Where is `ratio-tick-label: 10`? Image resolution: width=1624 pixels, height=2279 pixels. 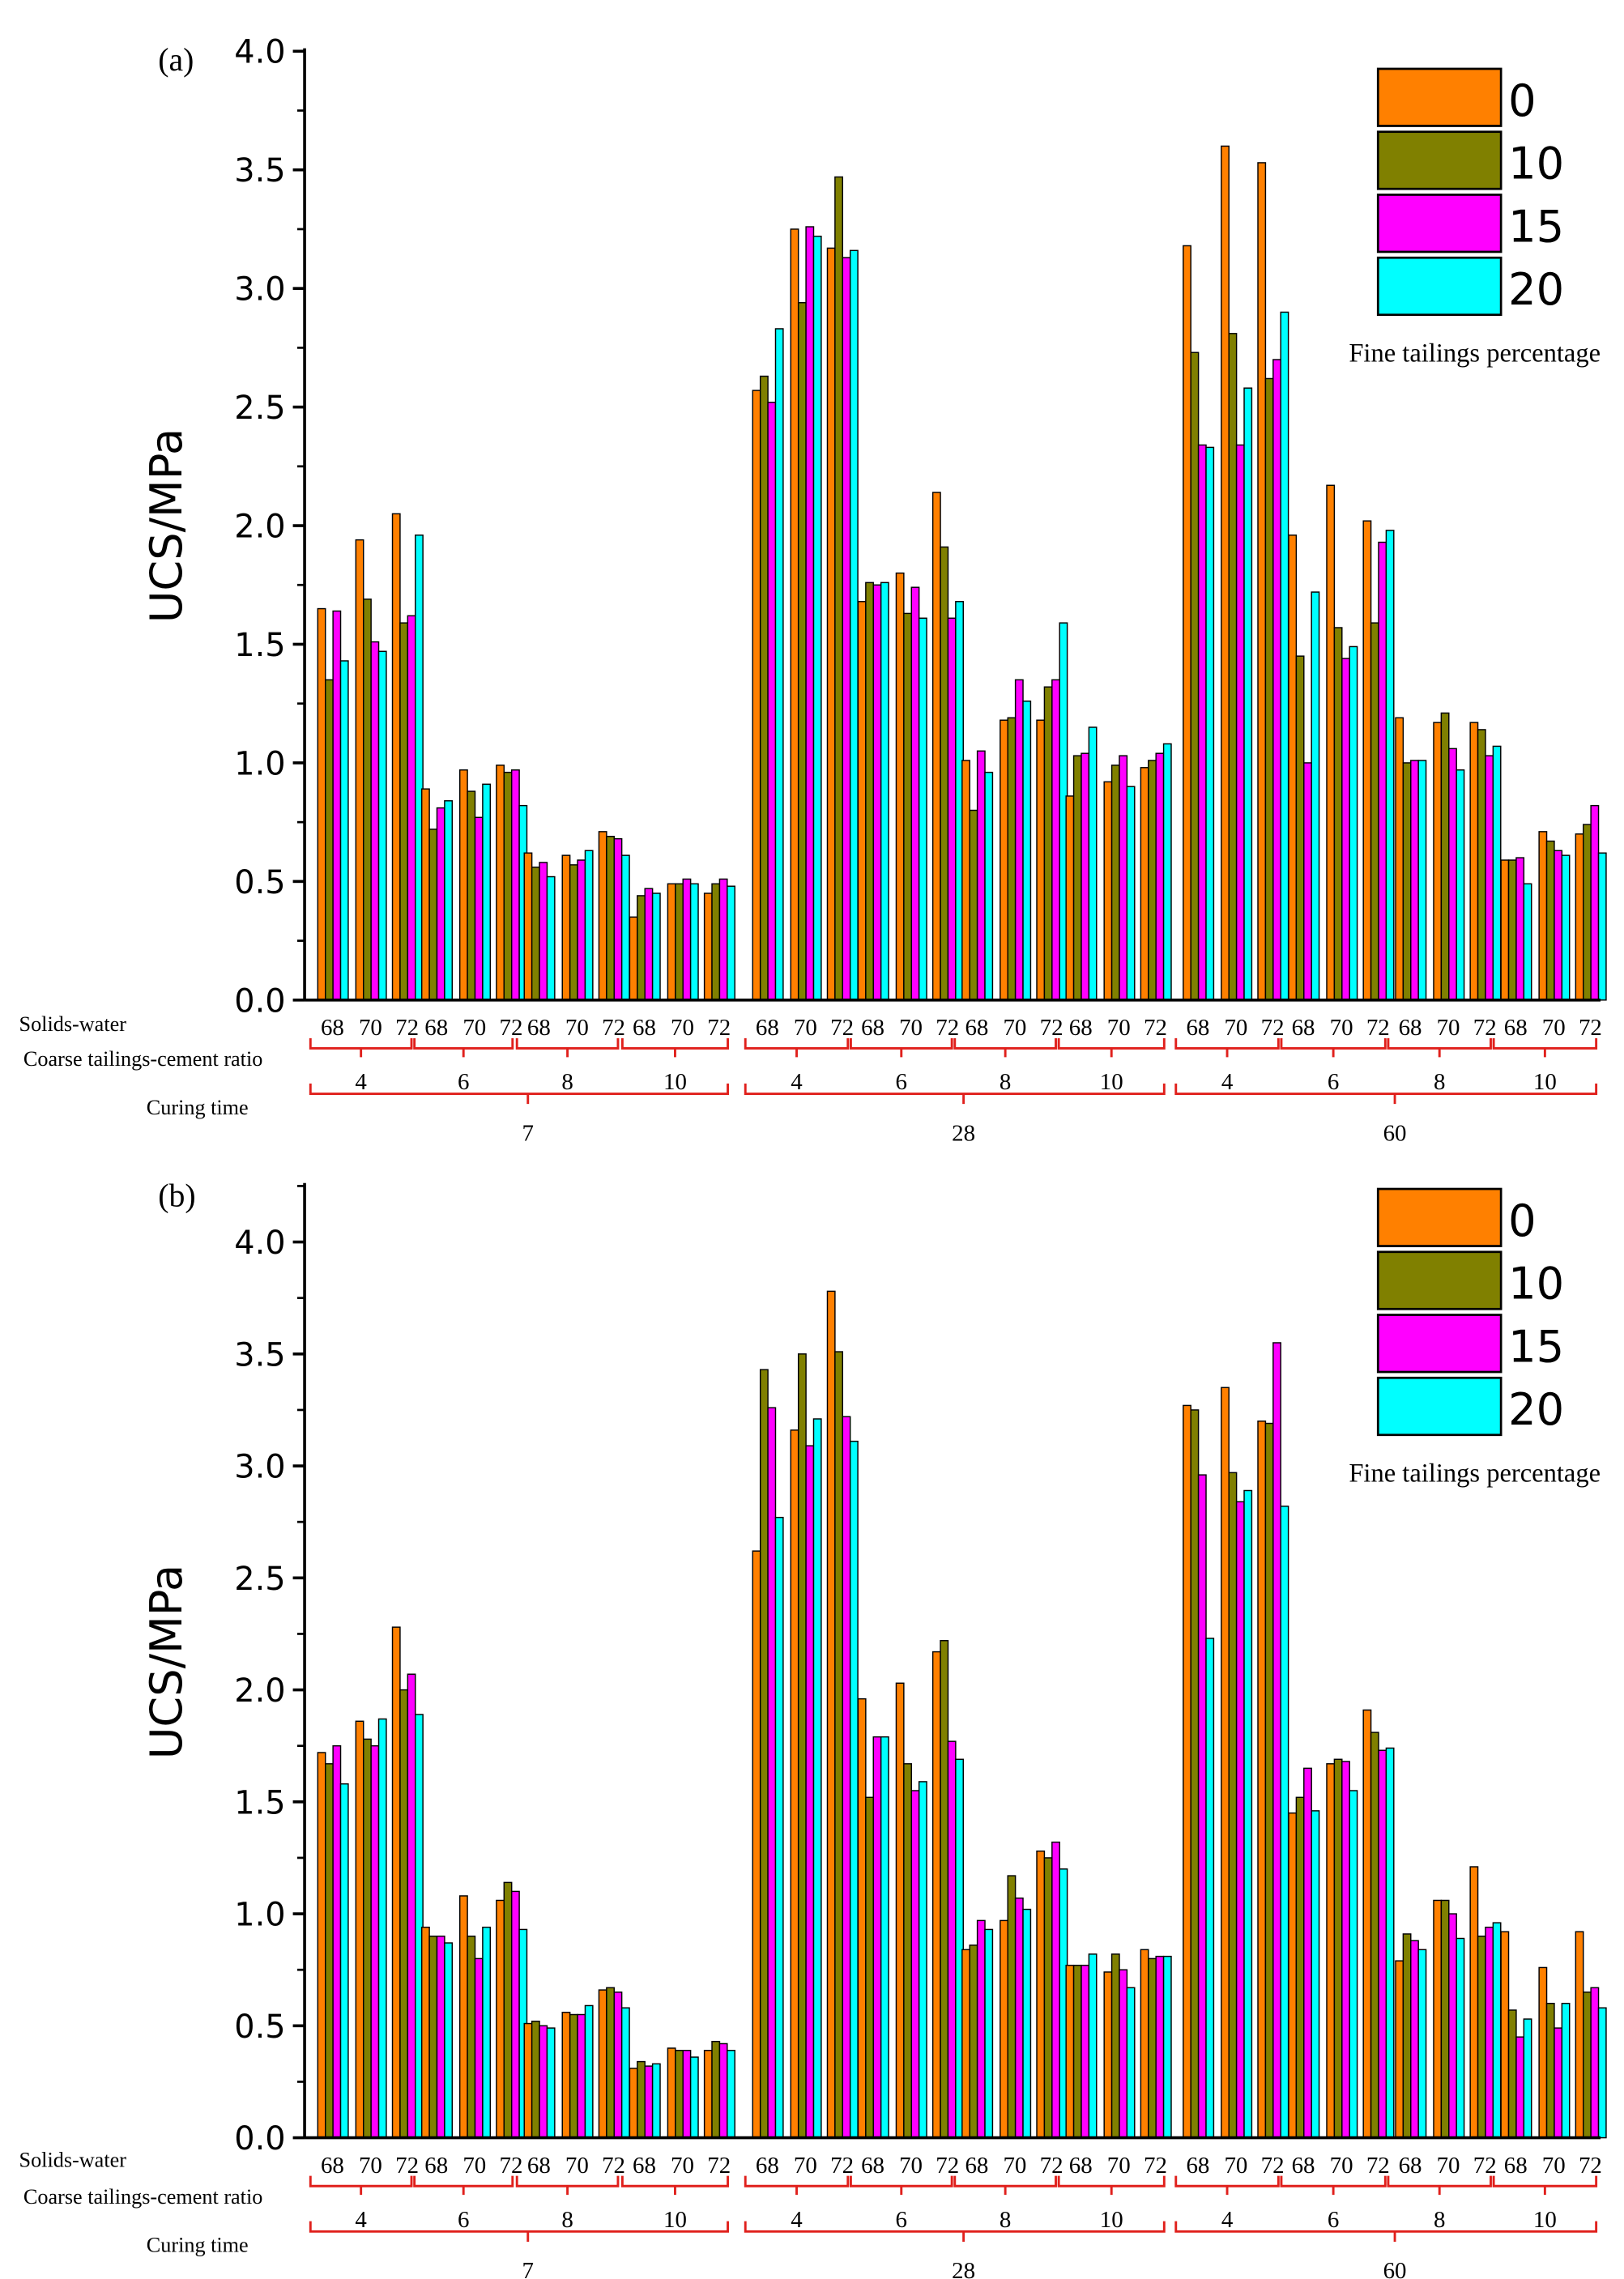 ratio-tick-label: 10 is located at coordinates (675, 1082).